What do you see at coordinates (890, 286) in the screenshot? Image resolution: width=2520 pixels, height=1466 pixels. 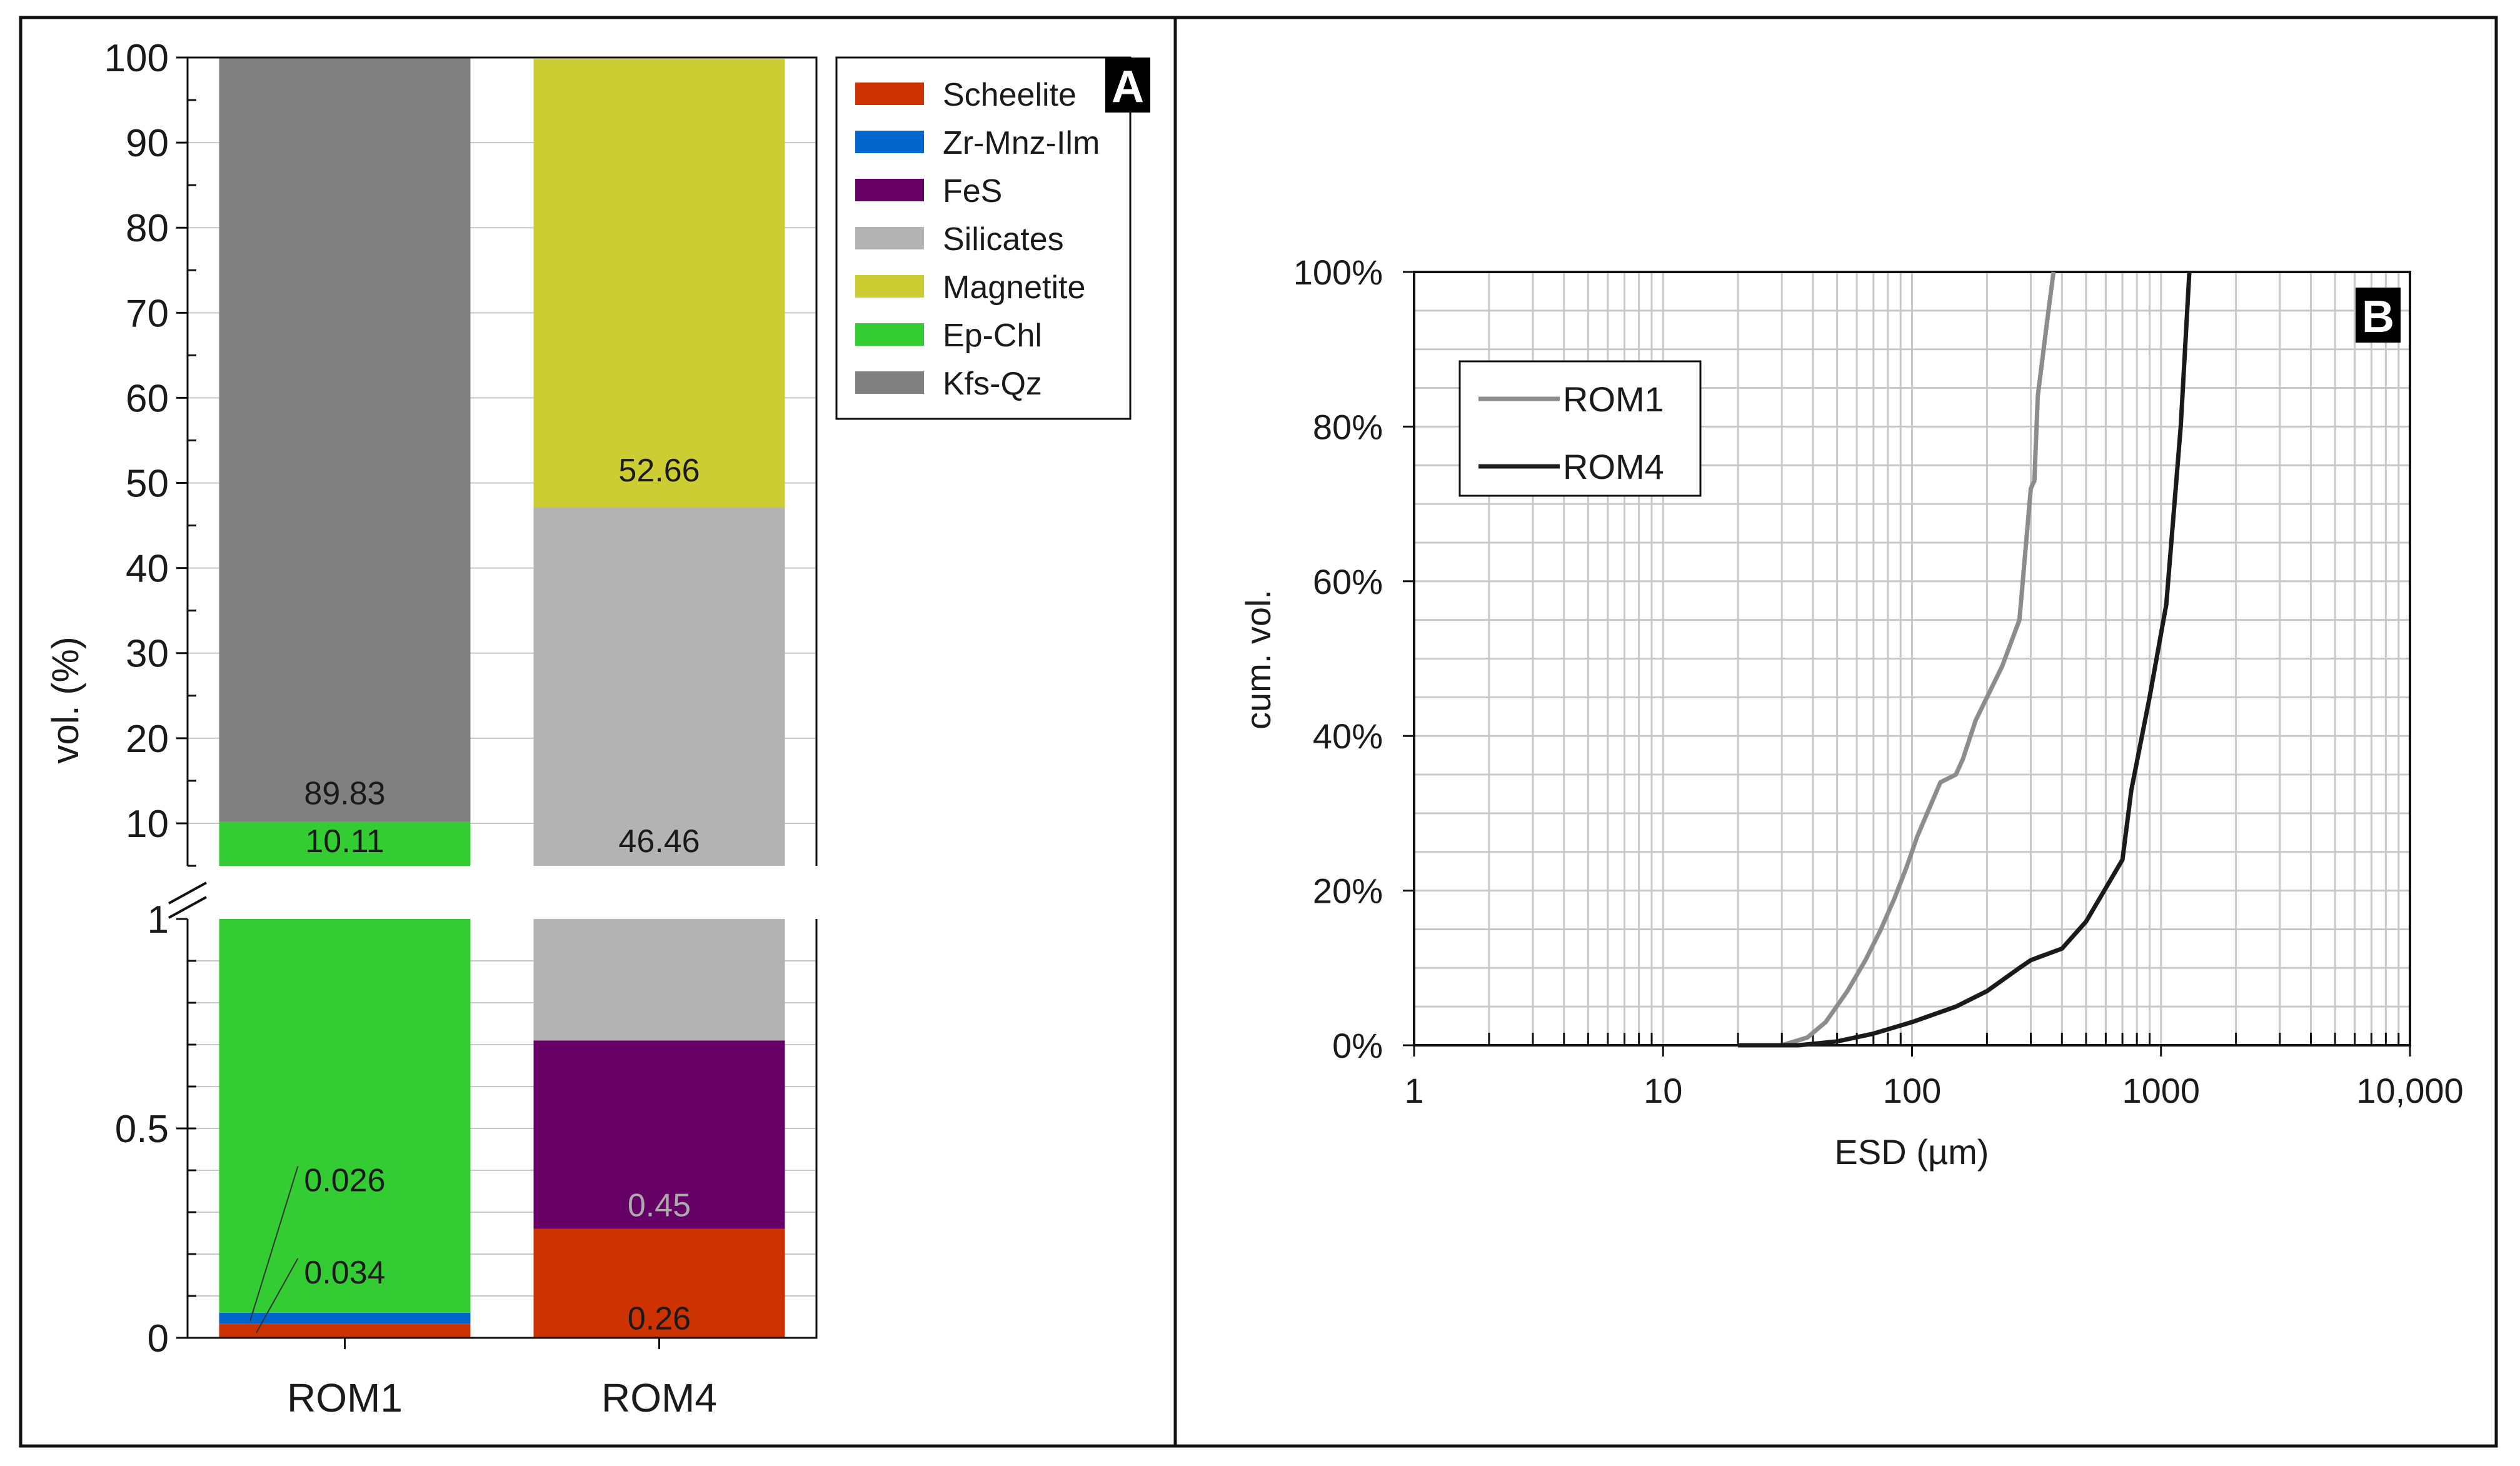 I see `legend-swatch-magnetite` at bounding box center [890, 286].